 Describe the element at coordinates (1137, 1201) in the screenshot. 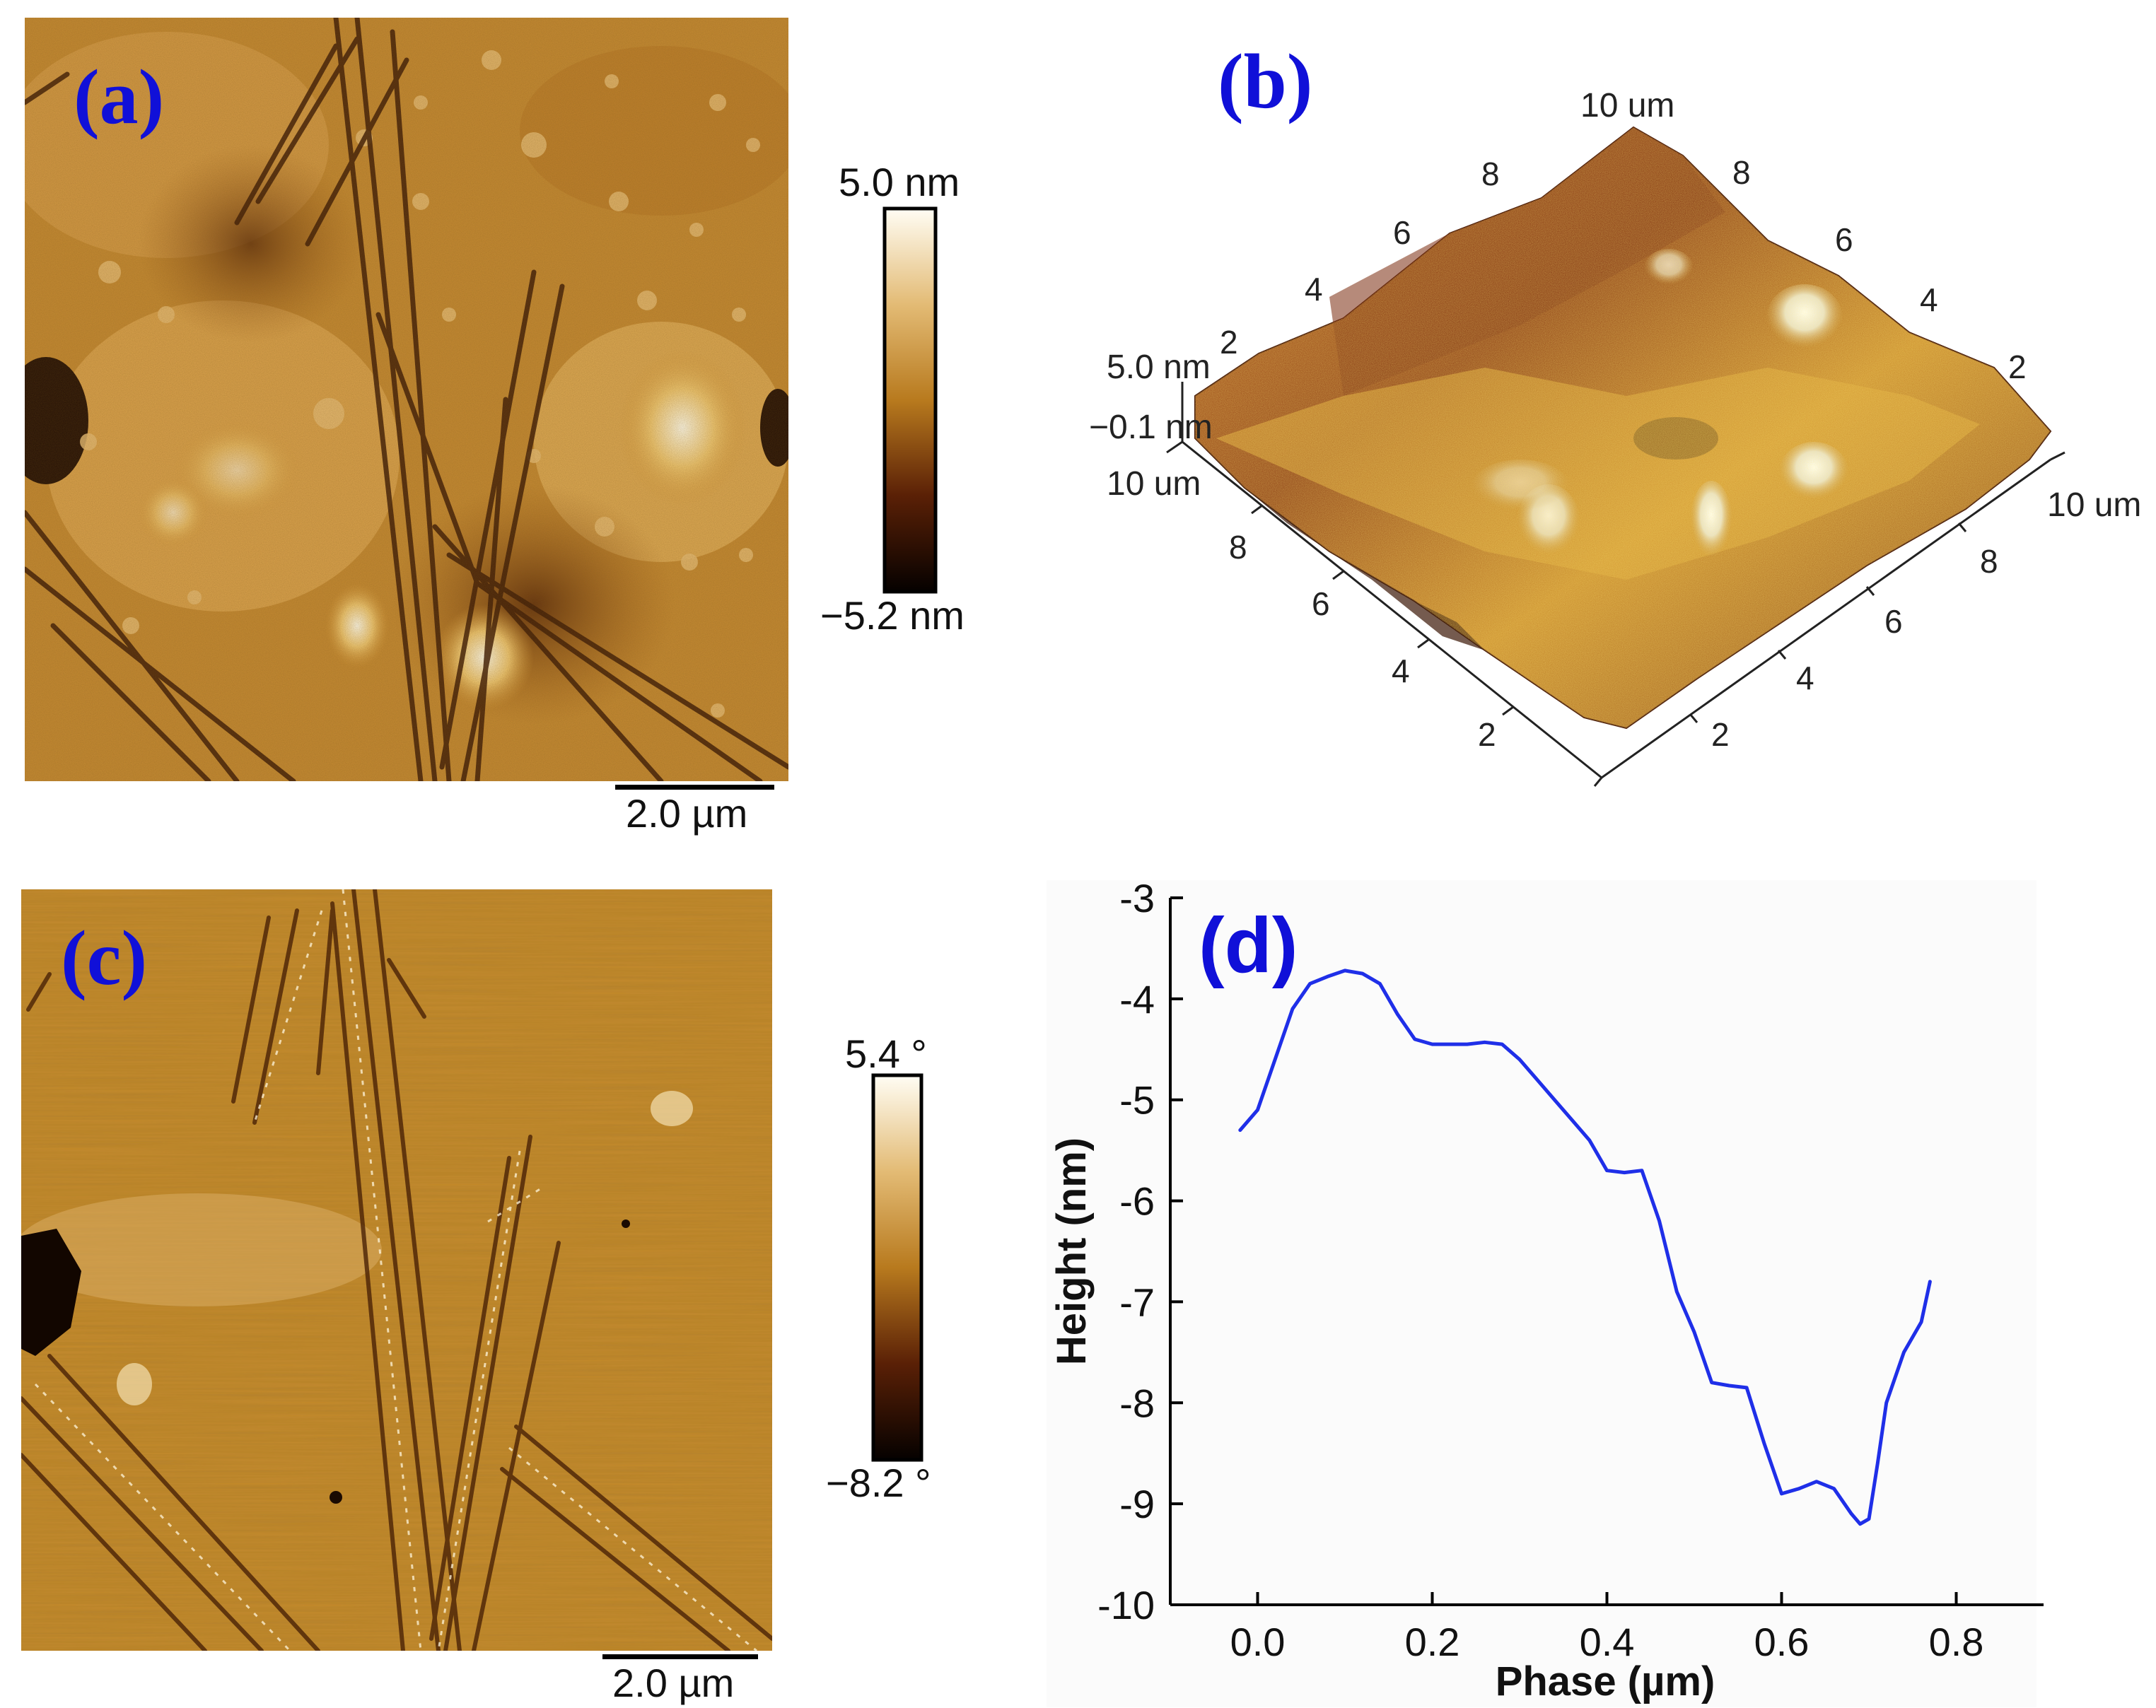

I see `y-tick-label: -6` at that location.